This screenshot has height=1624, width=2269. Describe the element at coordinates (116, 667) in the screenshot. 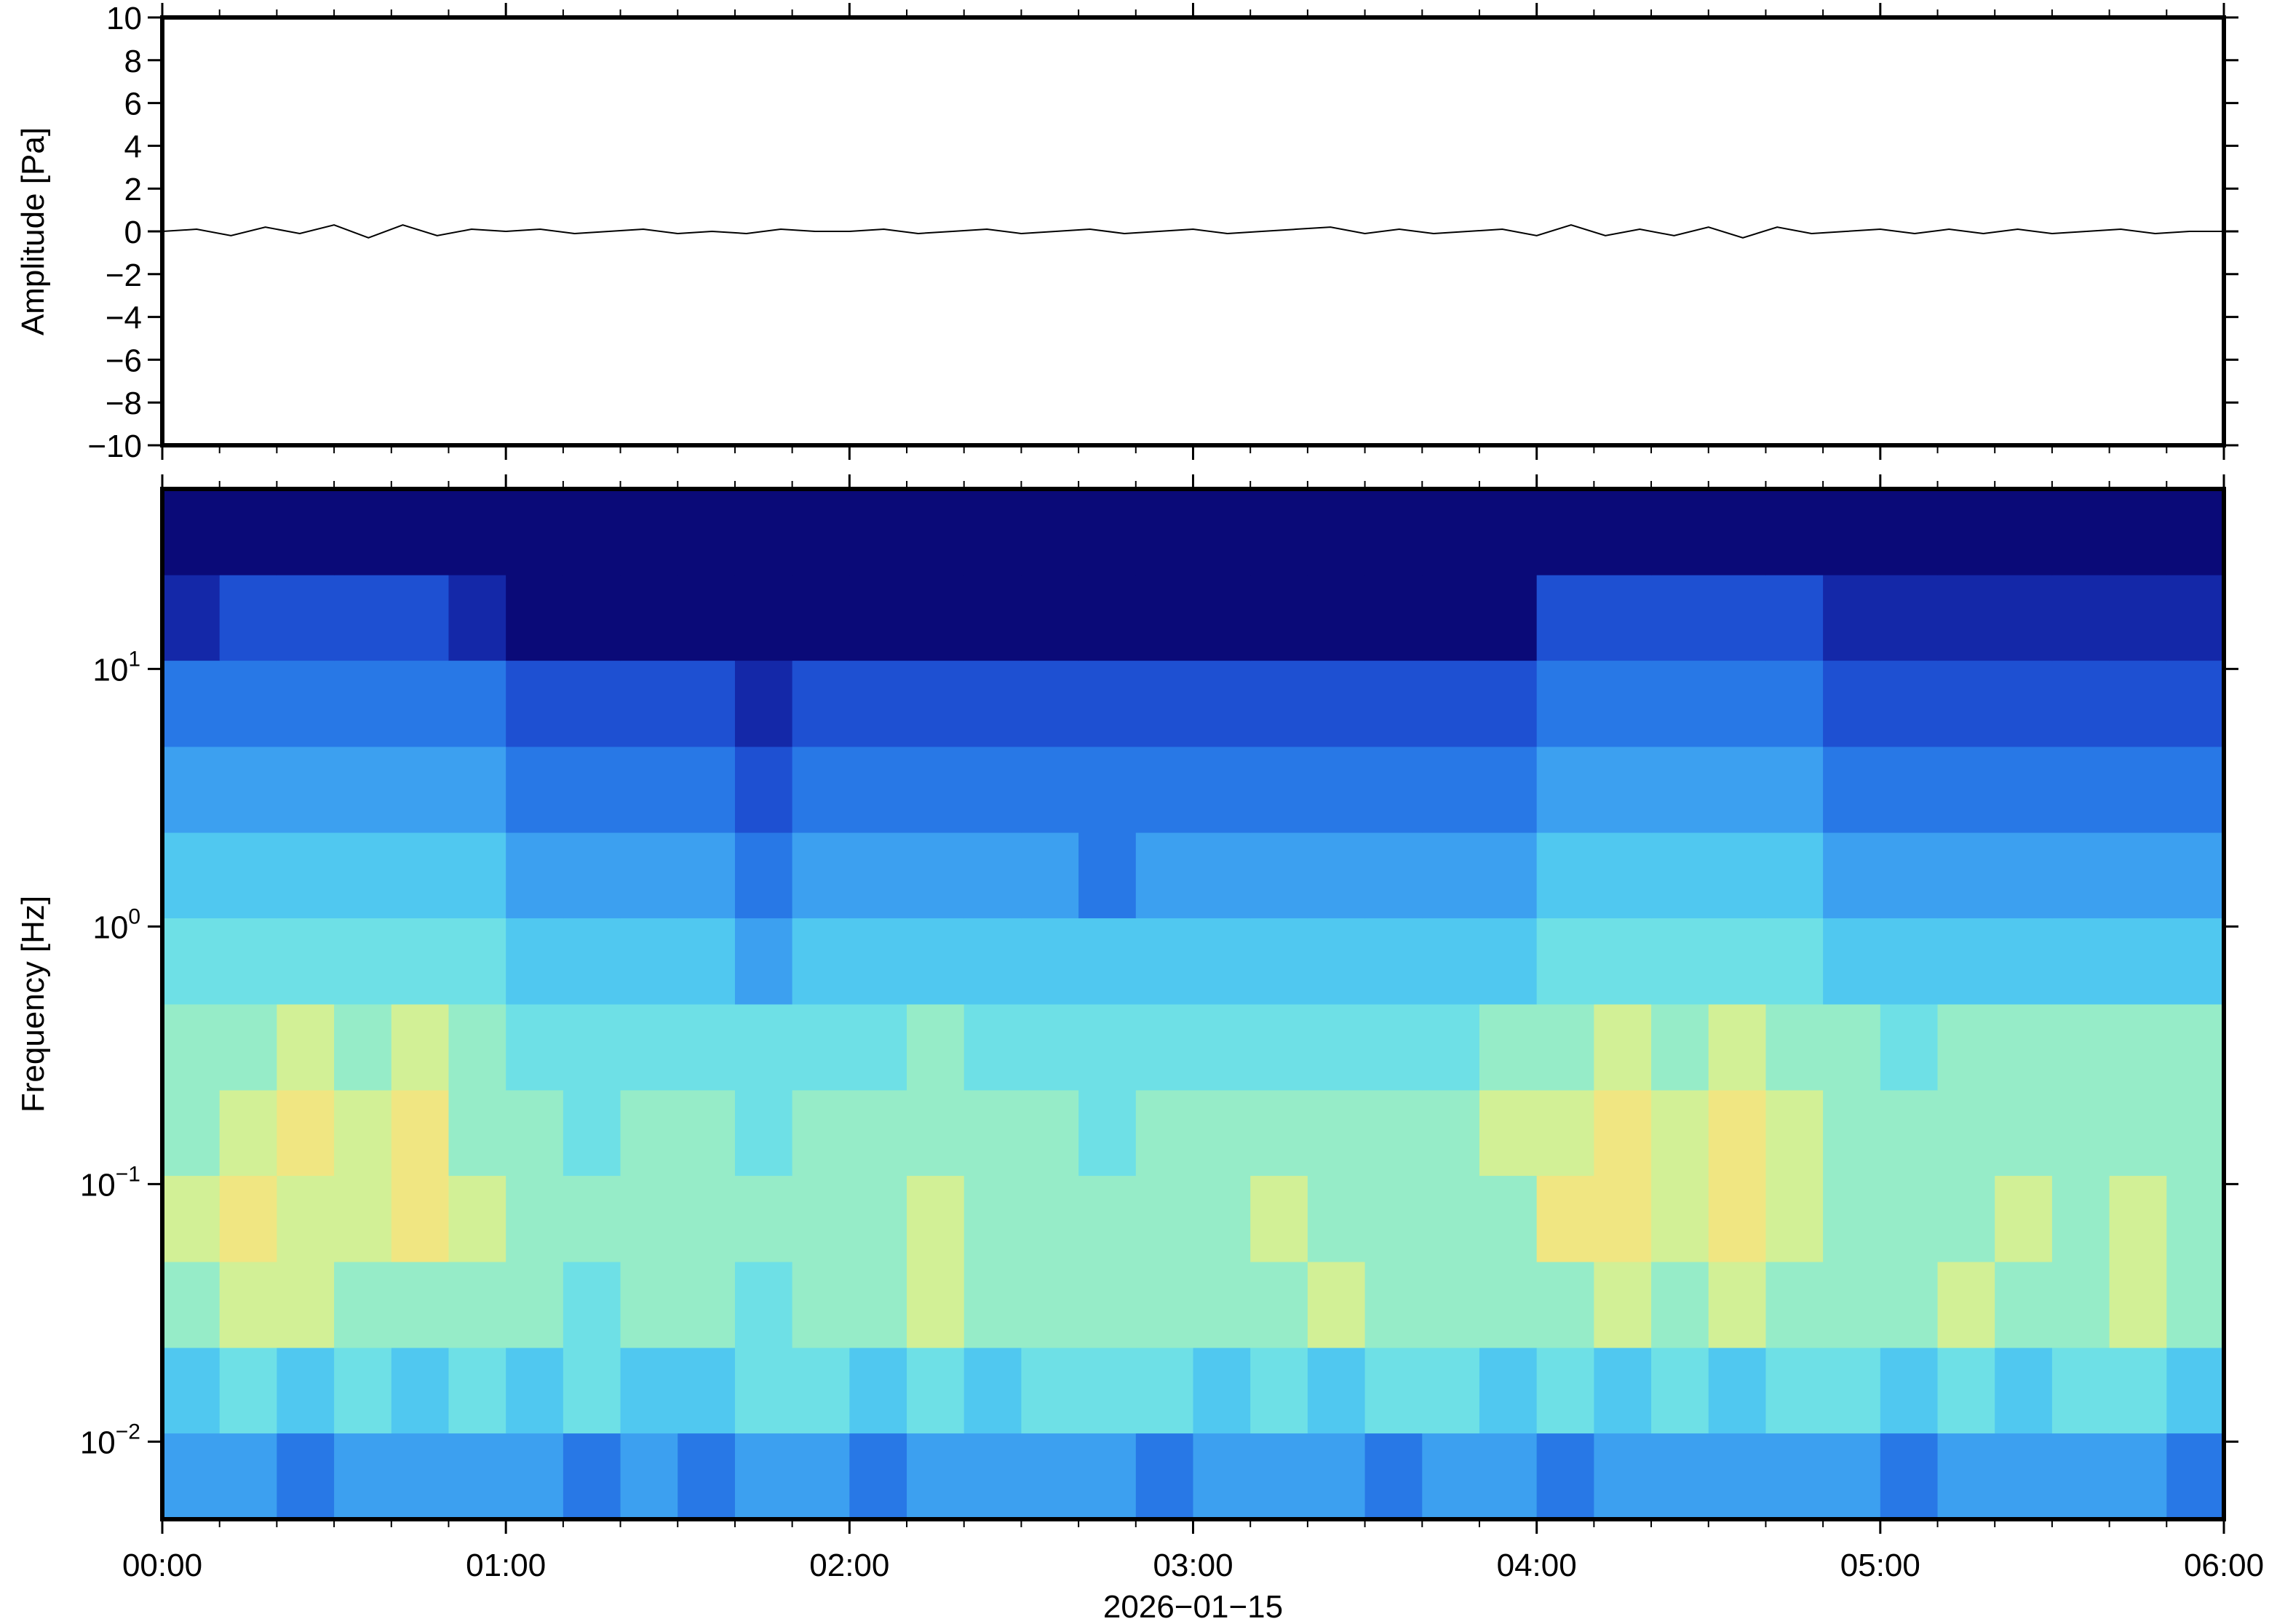

I see `y-tick-label: 10¹` at that location.